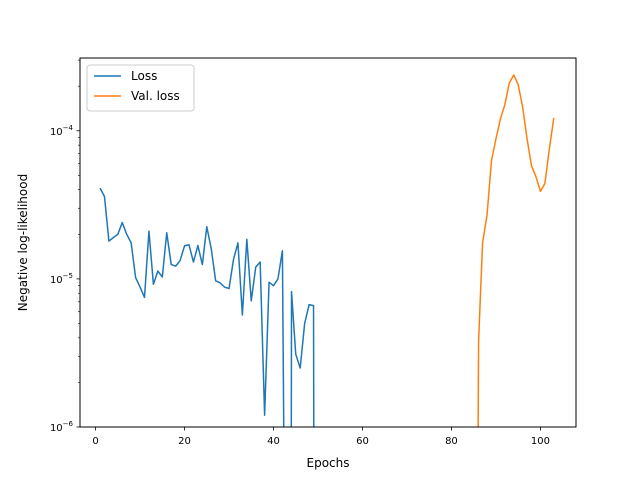 The image size is (640, 480). What do you see at coordinates (144, 76) in the screenshot?
I see `legend-label-1: Loss` at bounding box center [144, 76].